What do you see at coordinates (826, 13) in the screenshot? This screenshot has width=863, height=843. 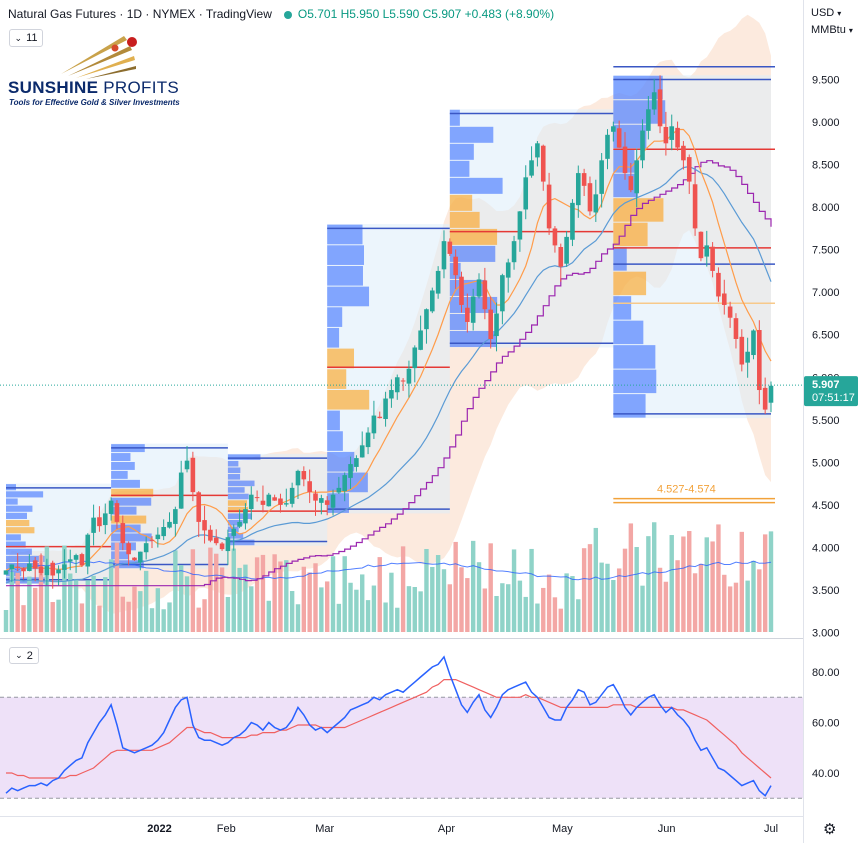 I see `currency-selector: USD ▾` at bounding box center [826, 13].